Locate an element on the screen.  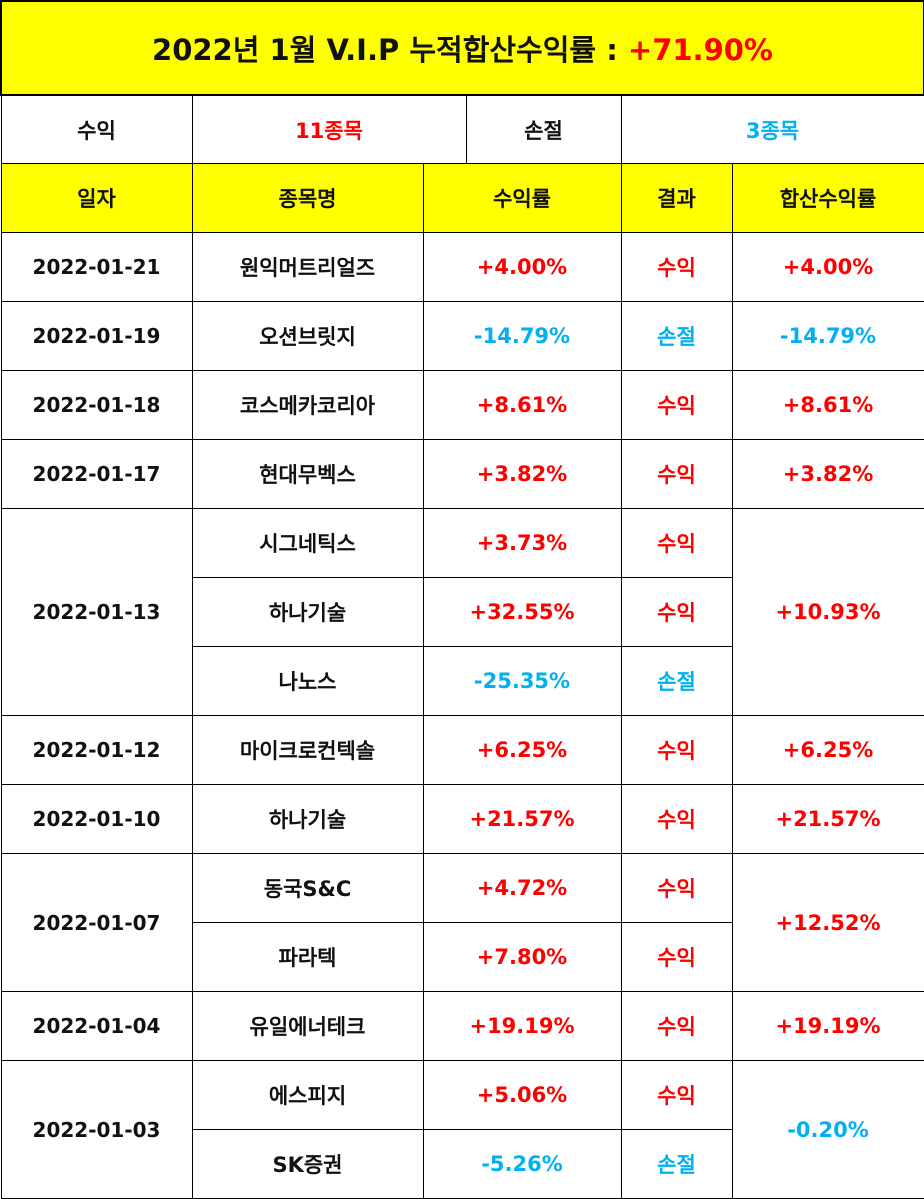
stock-name-cell: 나노스 is located at coordinates (307, 681).